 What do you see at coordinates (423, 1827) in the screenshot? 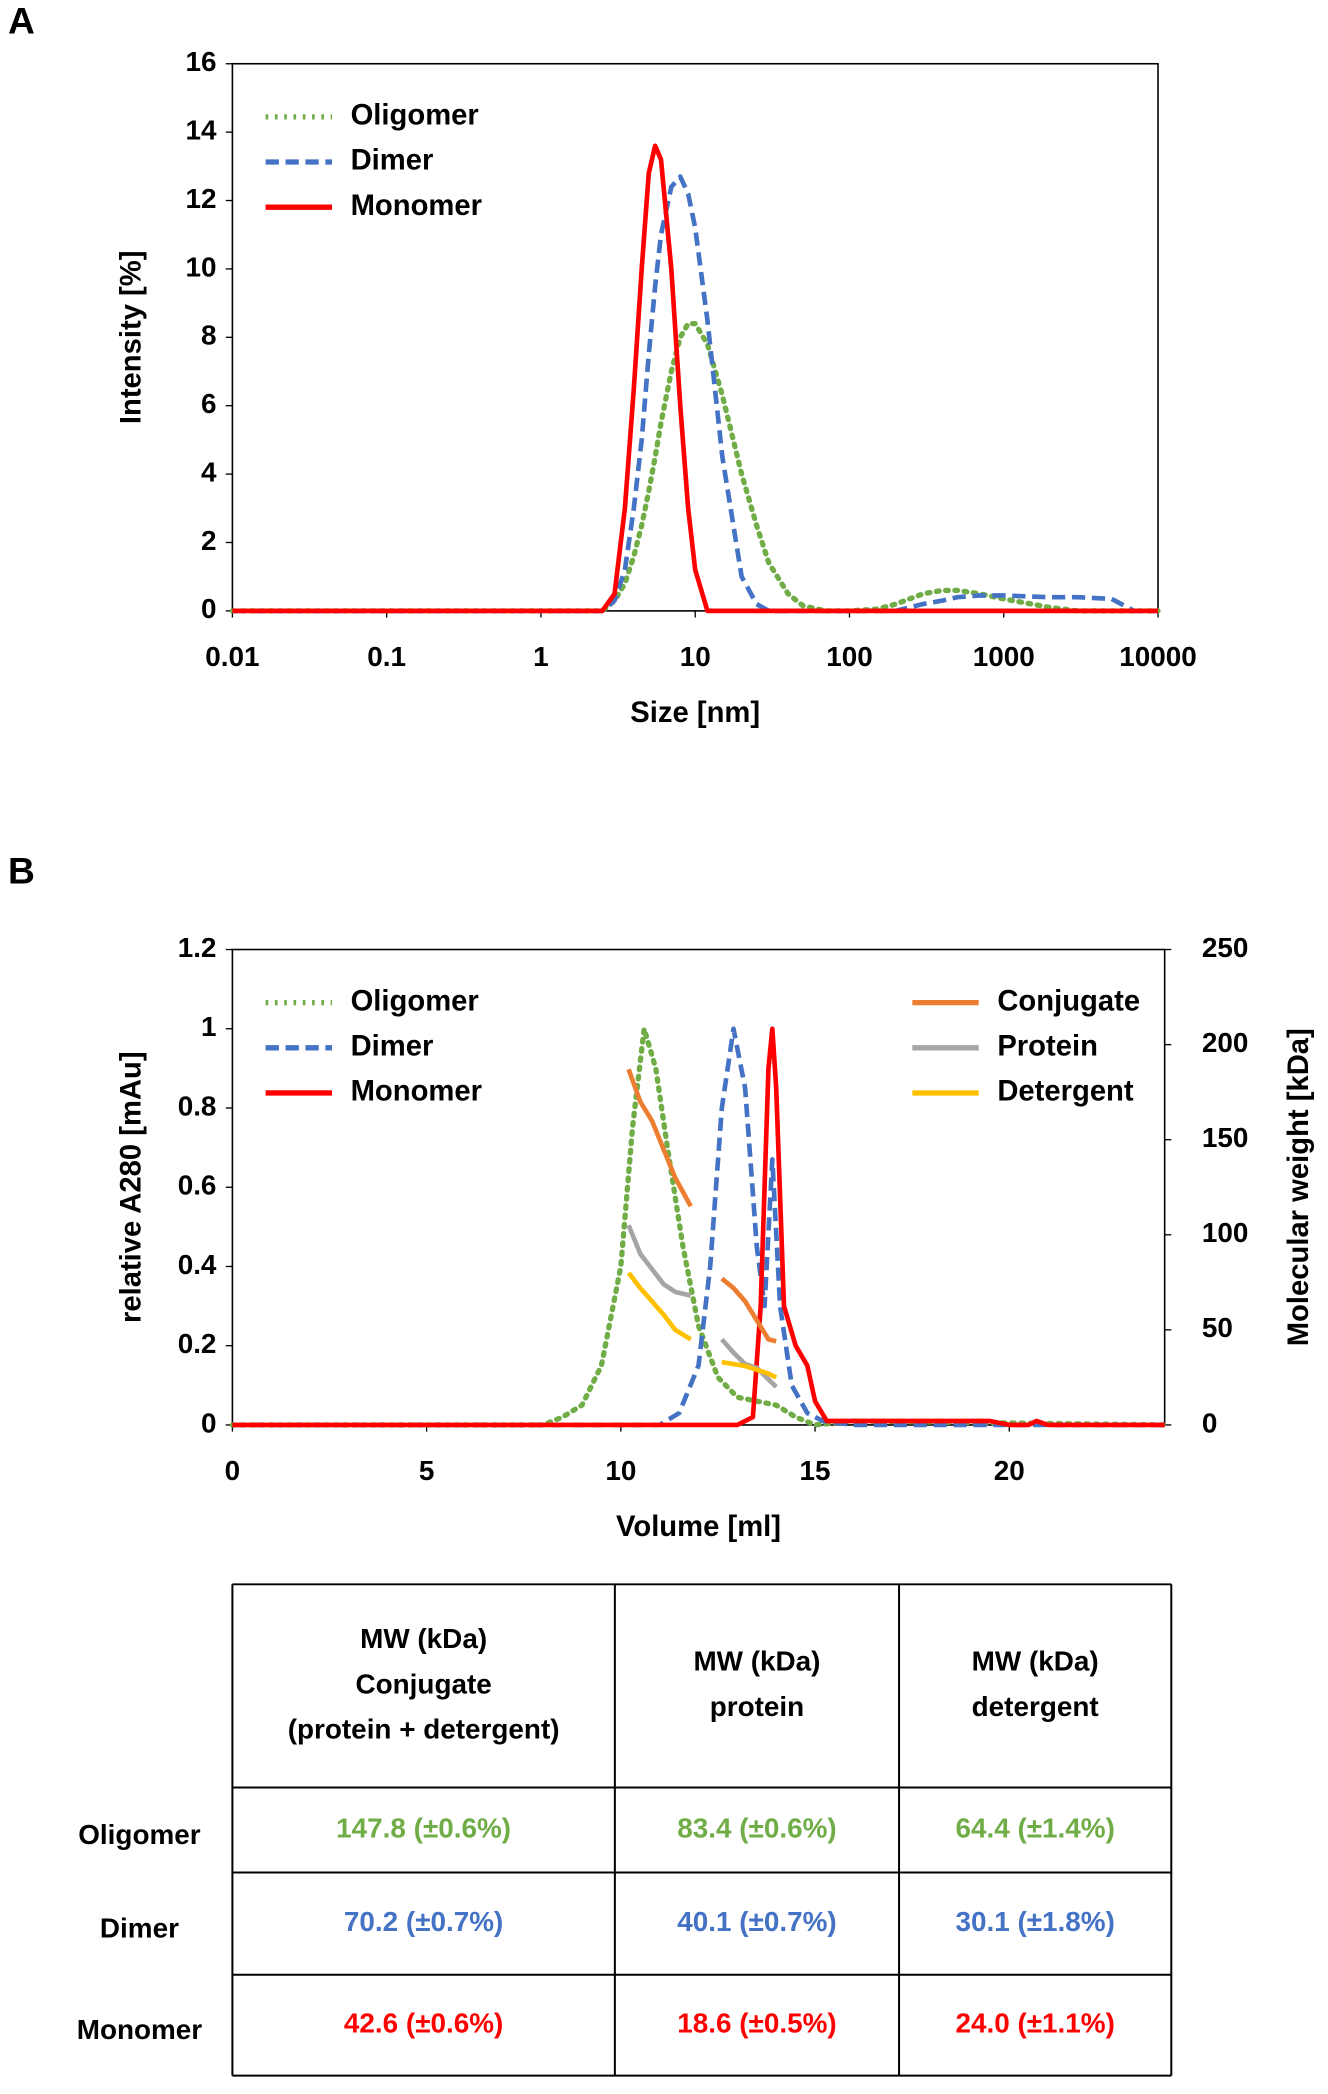
I see `table-cell: 147.8 (±0.6%)` at bounding box center [423, 1827].